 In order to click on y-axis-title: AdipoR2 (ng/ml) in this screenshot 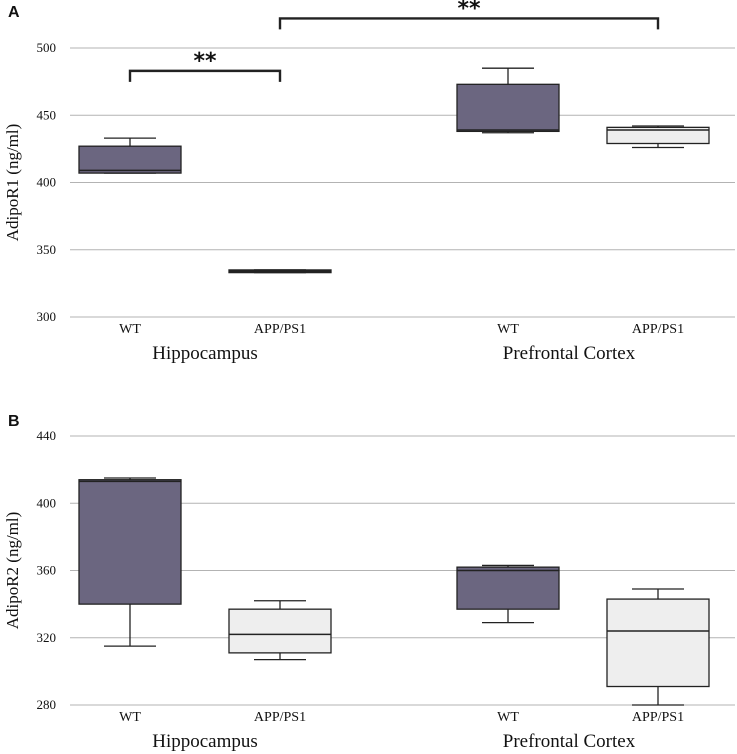, I will do `click(12, 571)`.